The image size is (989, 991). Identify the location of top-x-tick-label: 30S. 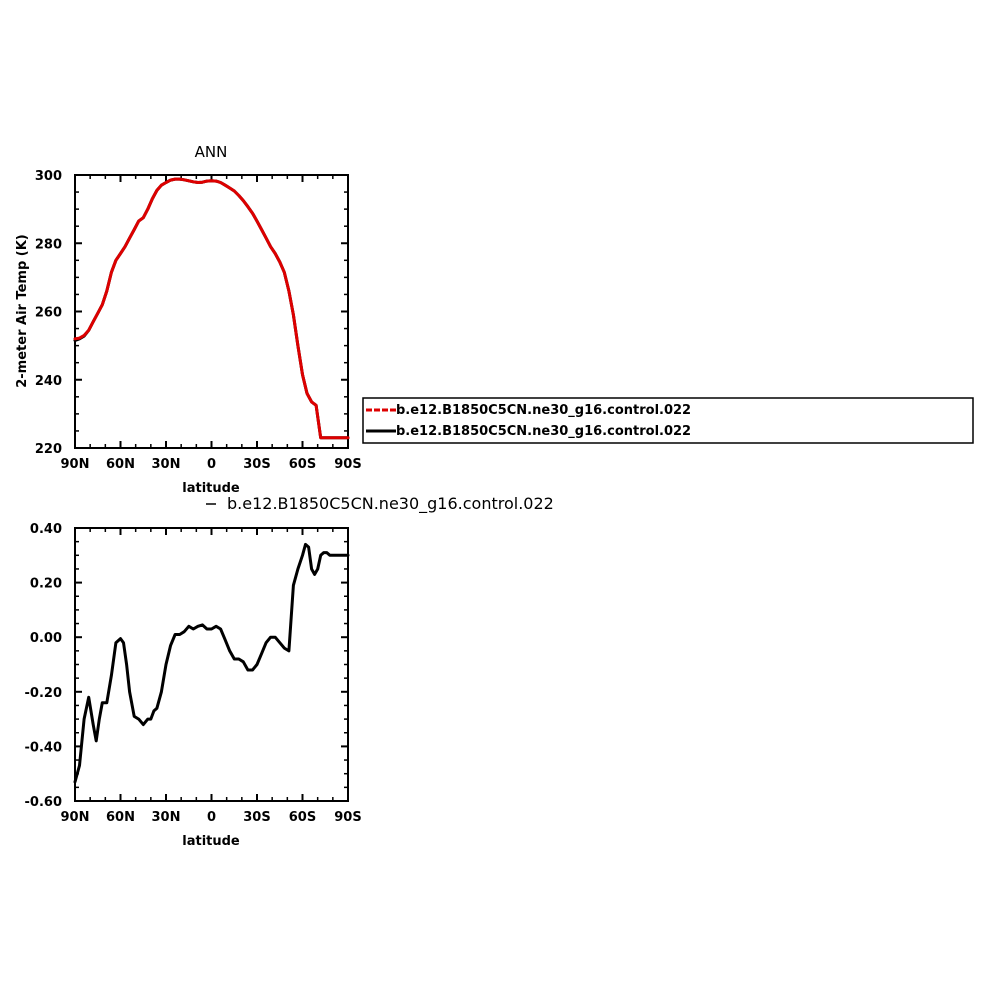
(256, 464).